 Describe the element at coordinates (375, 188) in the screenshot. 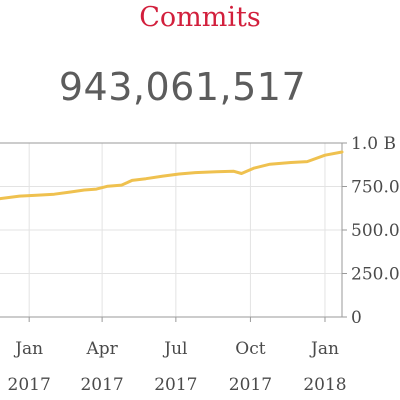

I see `y-tick-label: 750.0` at that location.